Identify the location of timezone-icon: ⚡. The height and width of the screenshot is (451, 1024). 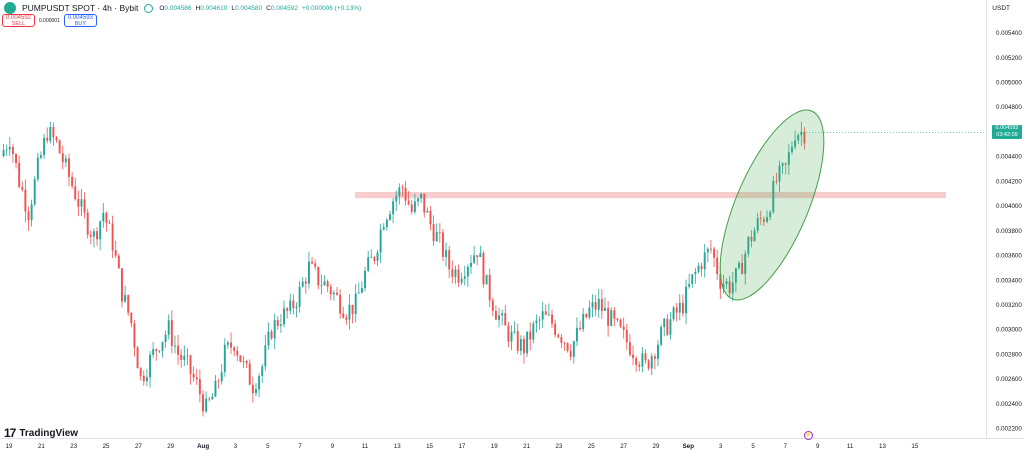
(808, 435).